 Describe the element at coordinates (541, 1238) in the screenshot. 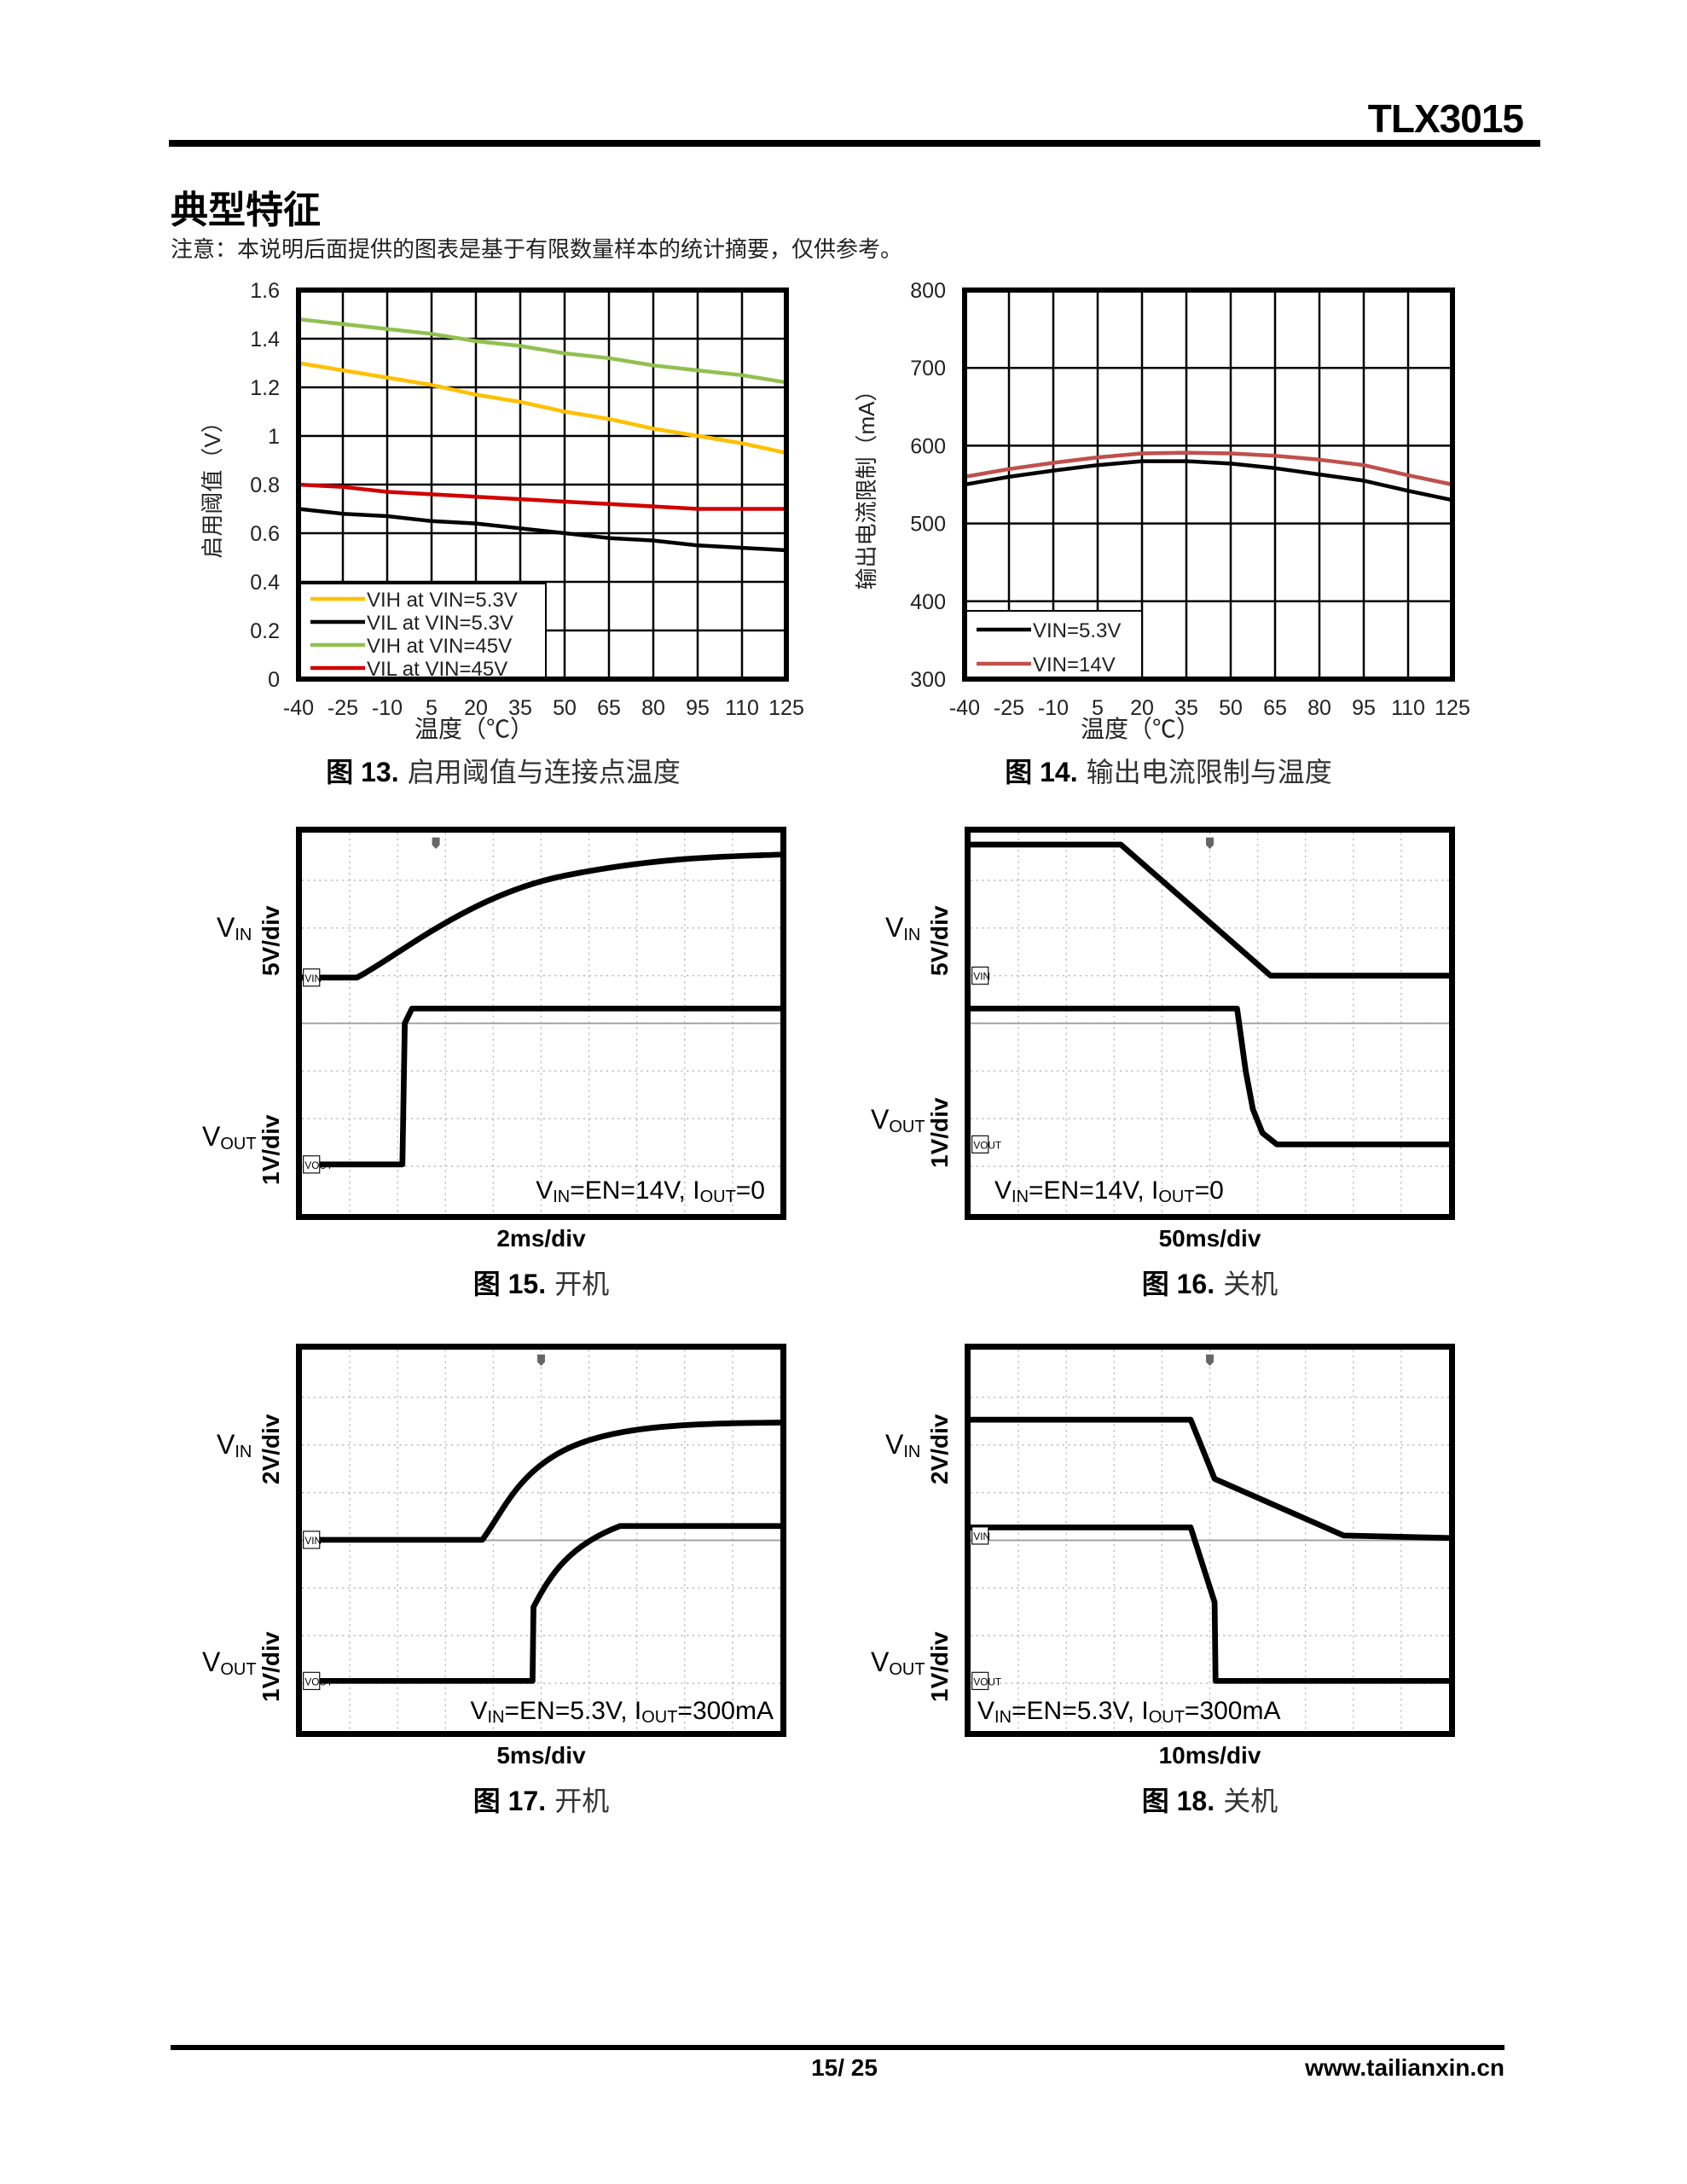

I see `timebase-label: 2ms/div` at that location.